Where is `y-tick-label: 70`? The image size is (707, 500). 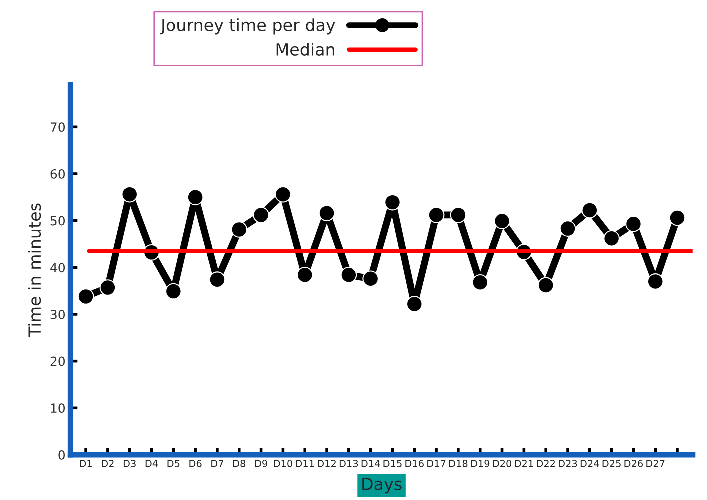 y-tick-label: 70 is located at coordinates (58, 127).